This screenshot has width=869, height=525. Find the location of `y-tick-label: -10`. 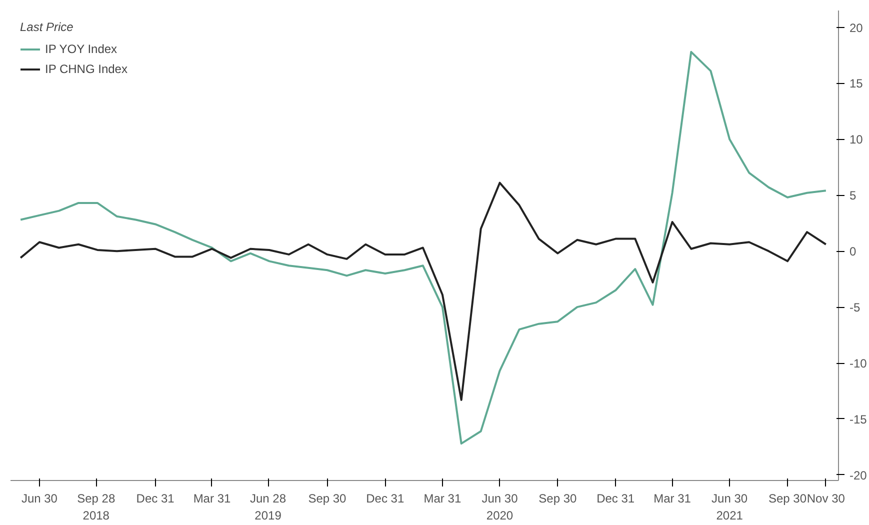

y-tick-label: -10 is located at coordinates (859, 363).